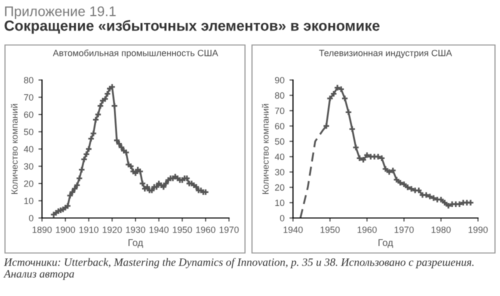 The image size is (500, 296). What do you see at coordinates (88, 229) in the screenshot?
I see `x-tick-label: 1910` at bounding box center [88, 229].